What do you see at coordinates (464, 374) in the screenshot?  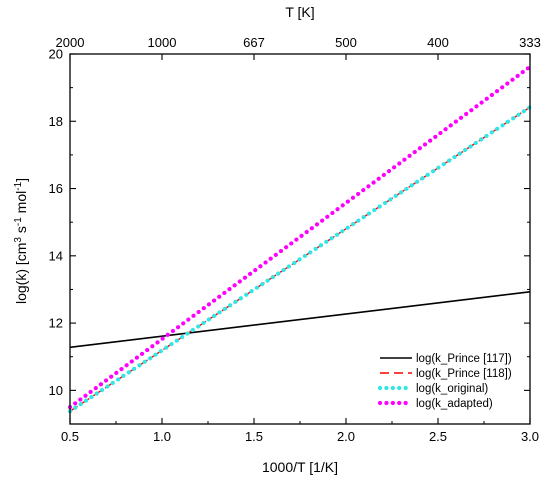 I see `legend-label-1: log(k_Prince [118])` at bounding box center [464, 374].